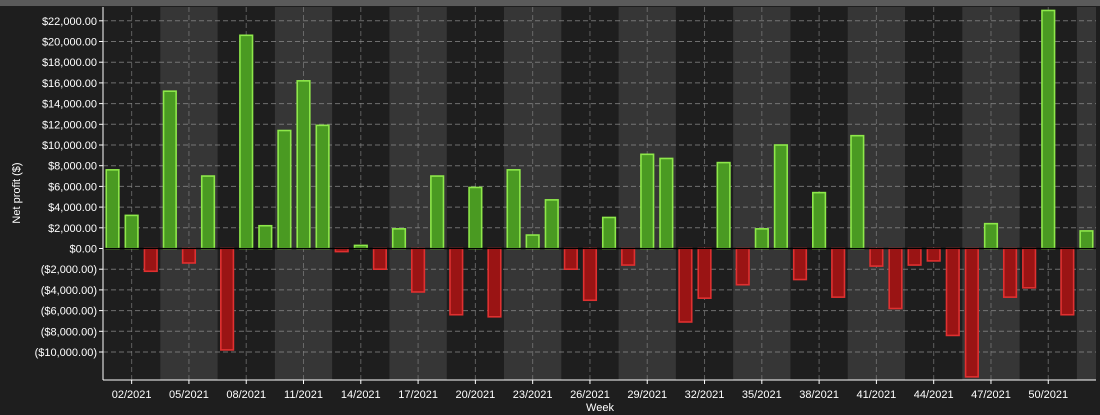 This screenshot has width=1100, height=415. Describe the element at coordinates (914, 256) in the screenshot. I see `bar-43/2021` at that location.